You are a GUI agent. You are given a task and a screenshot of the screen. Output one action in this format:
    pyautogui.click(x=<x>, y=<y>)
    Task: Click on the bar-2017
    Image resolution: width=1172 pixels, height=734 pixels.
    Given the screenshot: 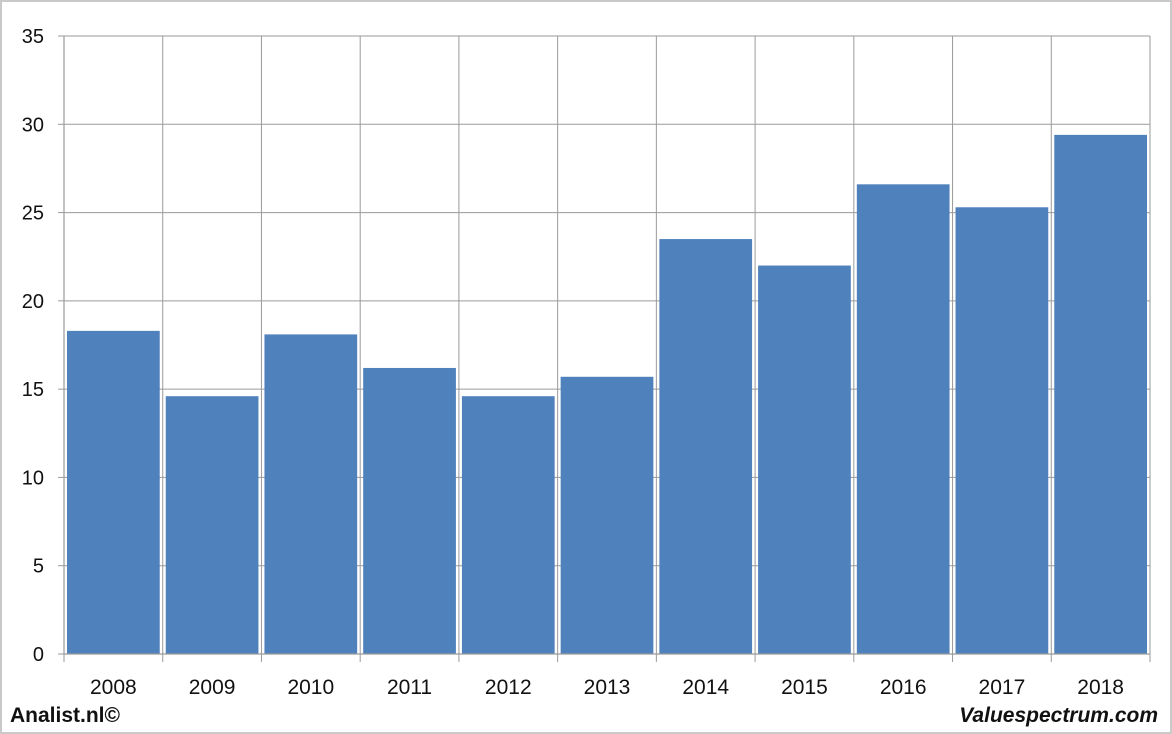 What is the action you would take?
    pyautogui.click(x=1002, y=430)
    